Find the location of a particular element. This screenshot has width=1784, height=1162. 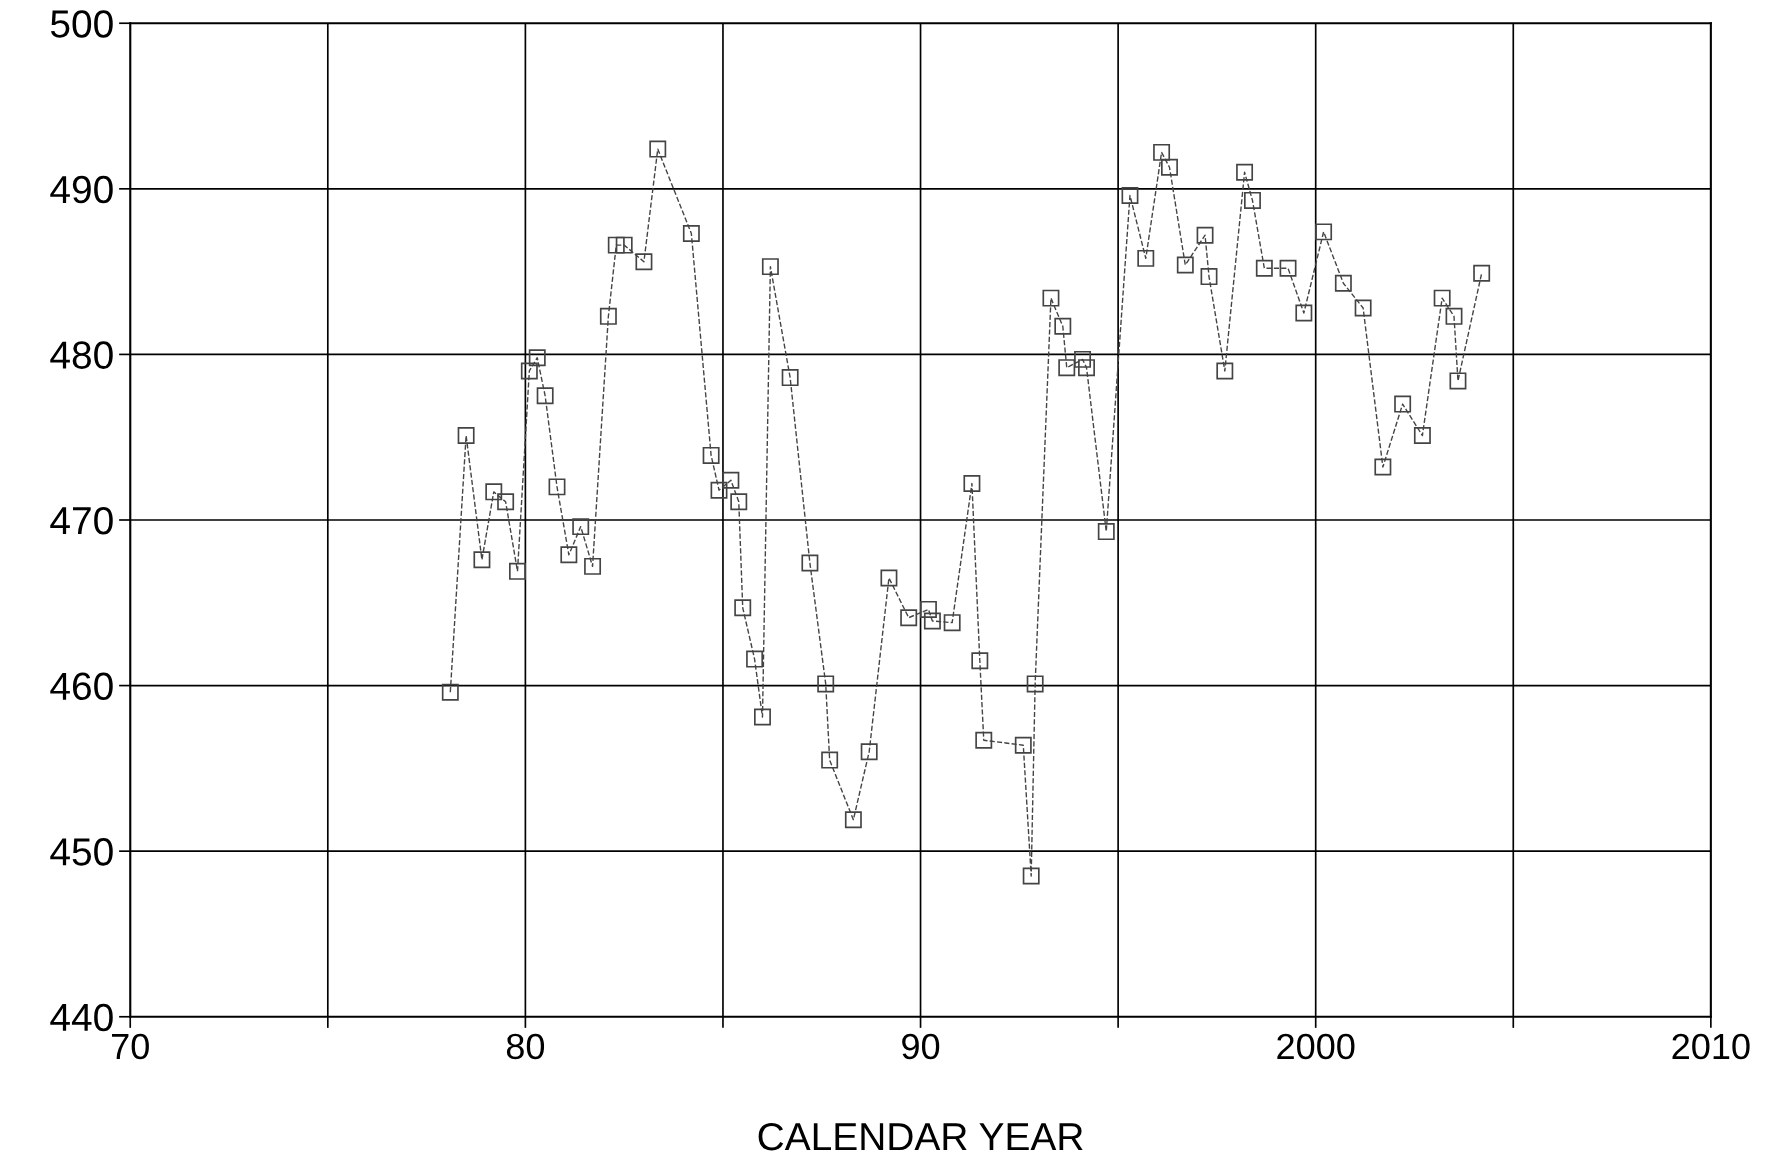

x-tick-label: 80 is located at coordinates (525, 1046).